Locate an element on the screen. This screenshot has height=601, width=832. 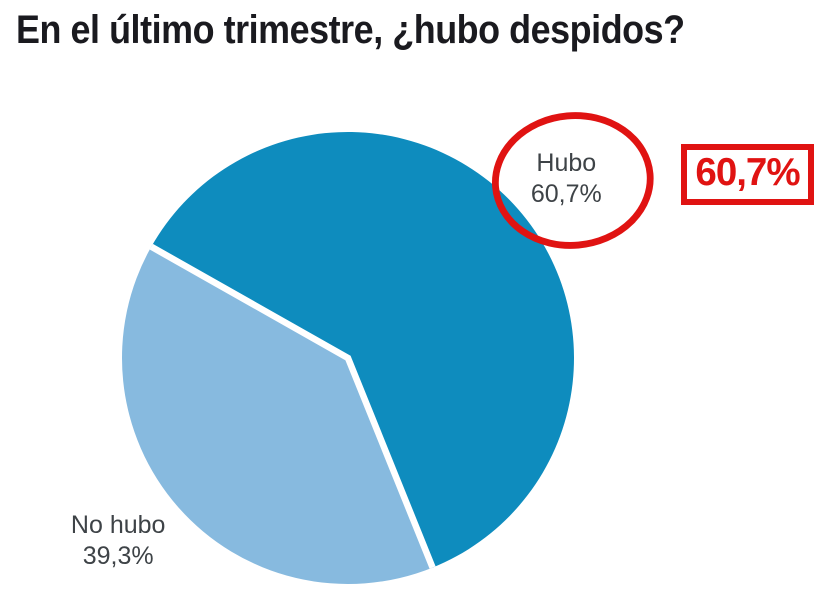
label-hubo: Hubo 60,7% is located at coordinates (566, 179).